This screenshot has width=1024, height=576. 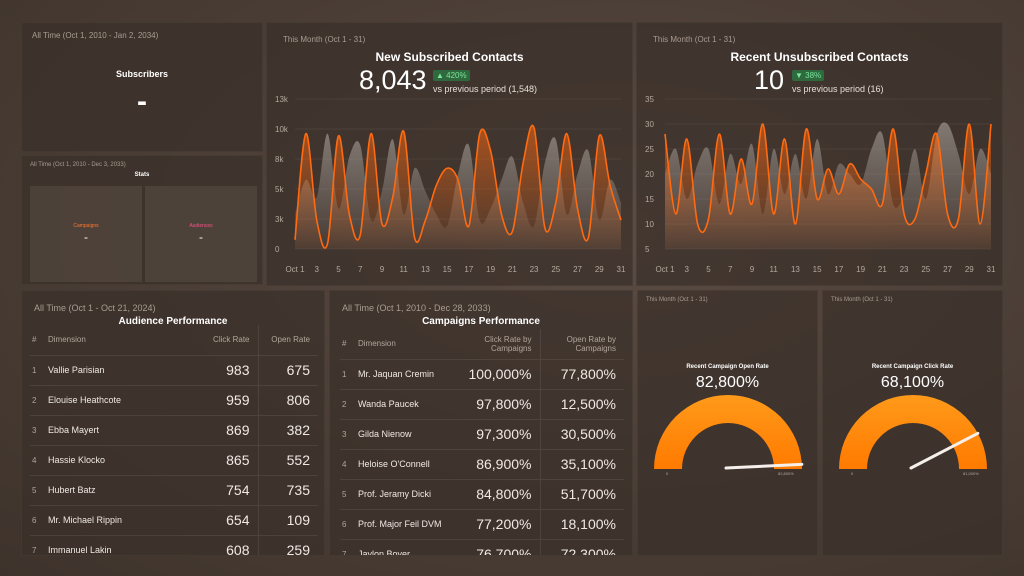 What do you see at coordinates (499, 464) in the screenshot?
I see `row-click-rate: 86,900%` at bounding box center [499, 464].